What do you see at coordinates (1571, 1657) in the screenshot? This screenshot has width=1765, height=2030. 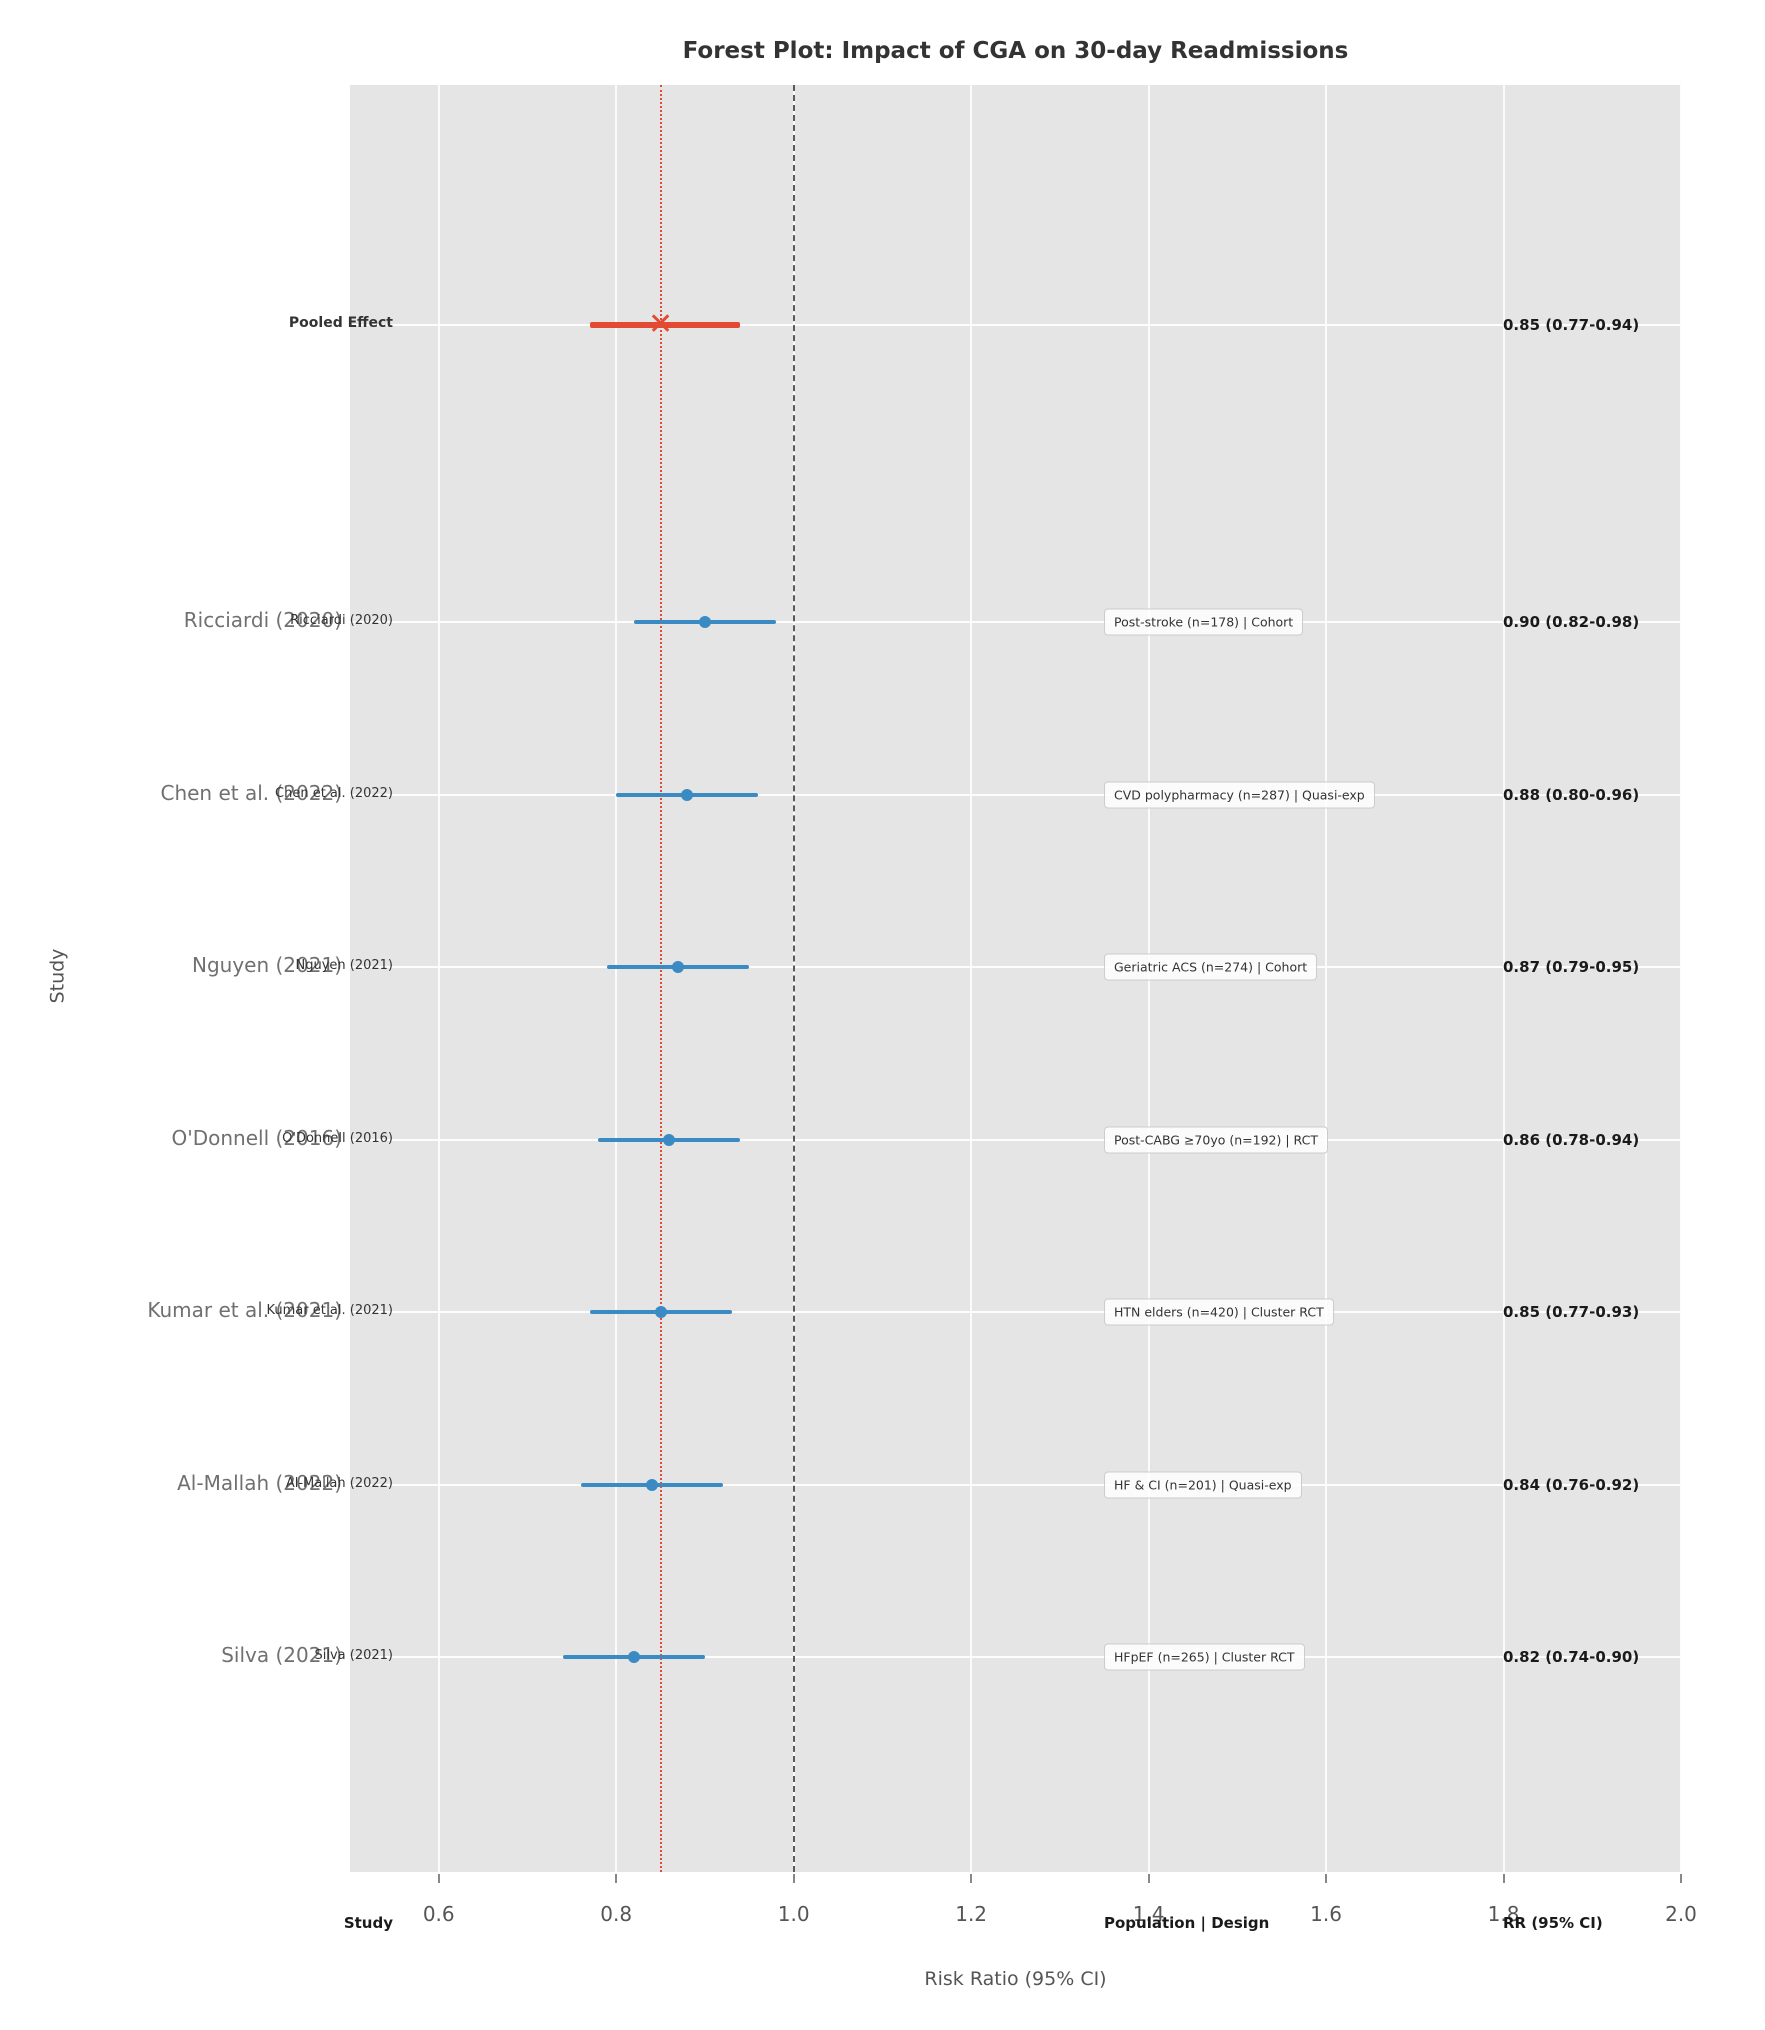 I see `study-rr-value: 0.82 (0.74-0.90)` at bounding box center [1571, 1657].